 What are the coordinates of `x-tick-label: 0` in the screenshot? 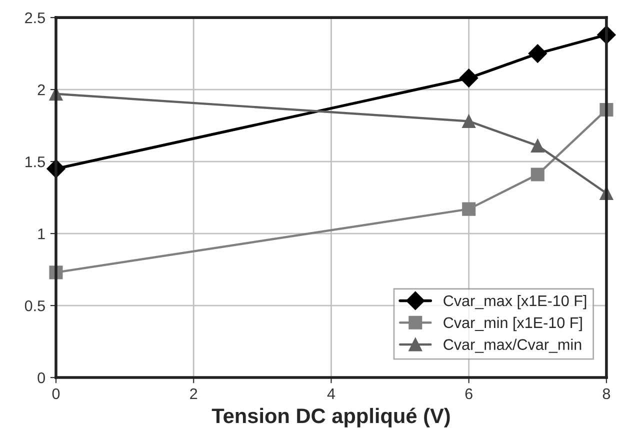 It's located at (56, 394).